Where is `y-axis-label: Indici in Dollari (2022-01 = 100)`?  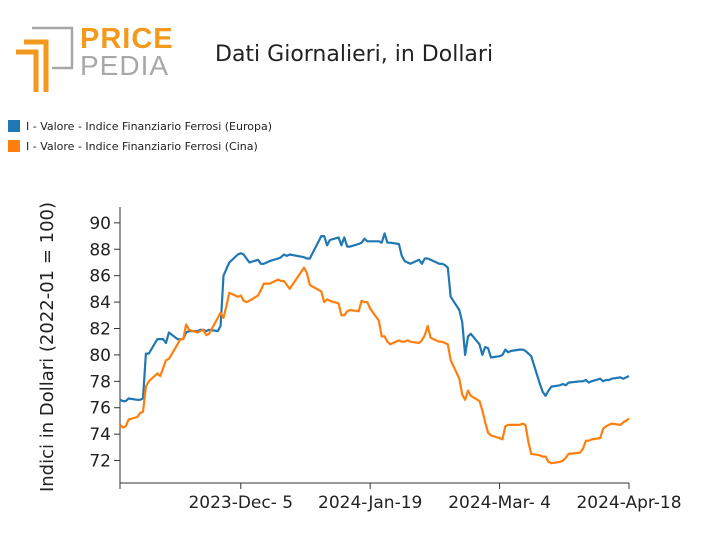 y-axis-label: Indici in Dollari (2022-01 = 100) is located at coordinates (47, 347).